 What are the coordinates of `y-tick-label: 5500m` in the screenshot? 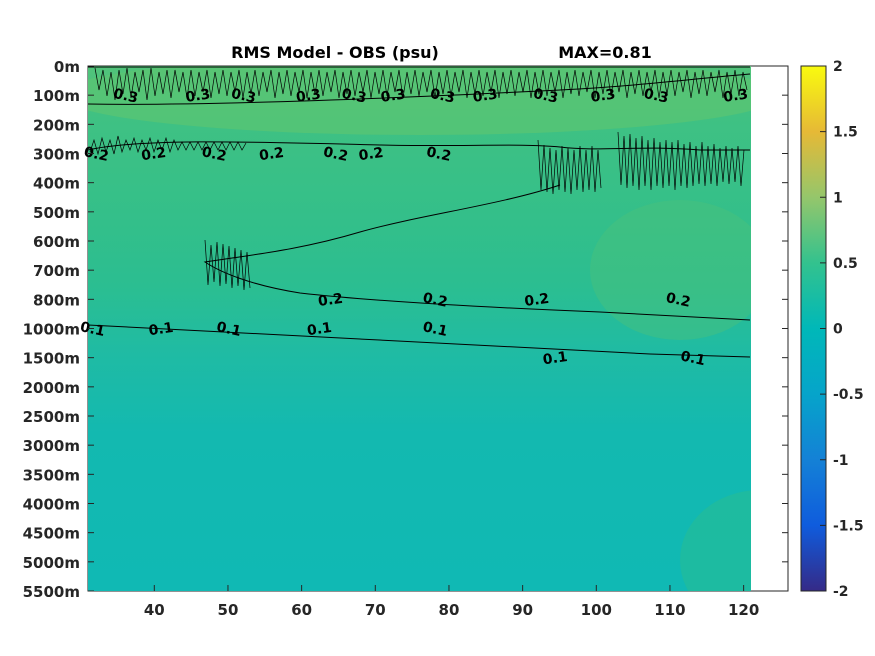 It's located at (51, 592).